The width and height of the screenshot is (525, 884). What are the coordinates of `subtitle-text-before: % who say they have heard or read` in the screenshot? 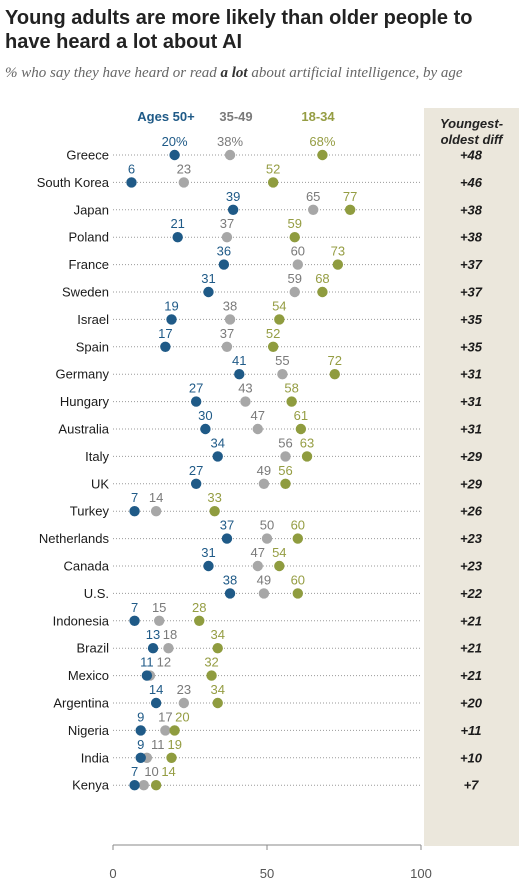 It's located at (113, 73).